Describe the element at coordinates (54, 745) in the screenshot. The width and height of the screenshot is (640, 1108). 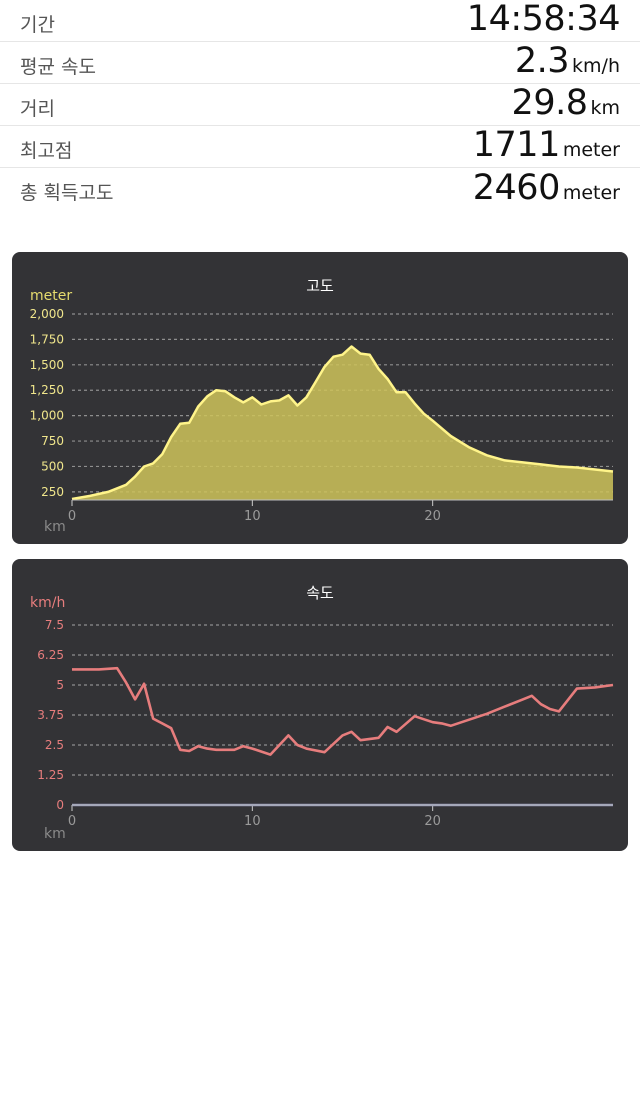
I see `y-tick-label: 2.5` at that location.